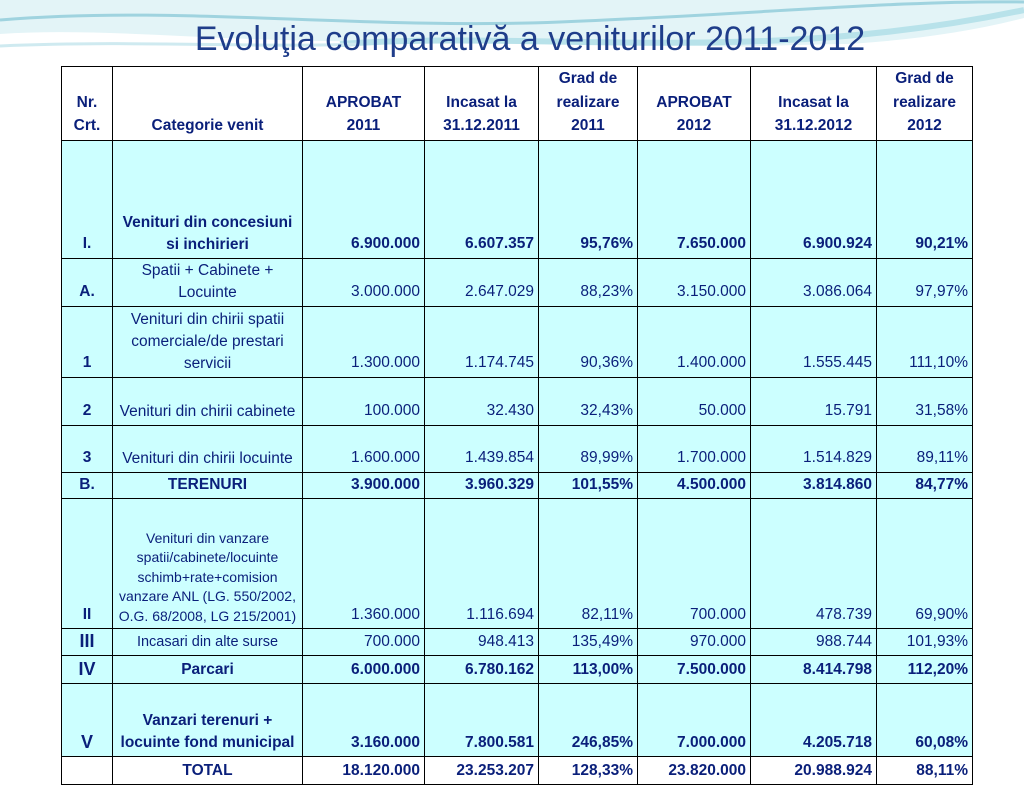  What do you see at coordinates (813, 770) in the screenshot?
I see `cell-incasat-2012: 20.988.924` at bounding box center [813, 770].